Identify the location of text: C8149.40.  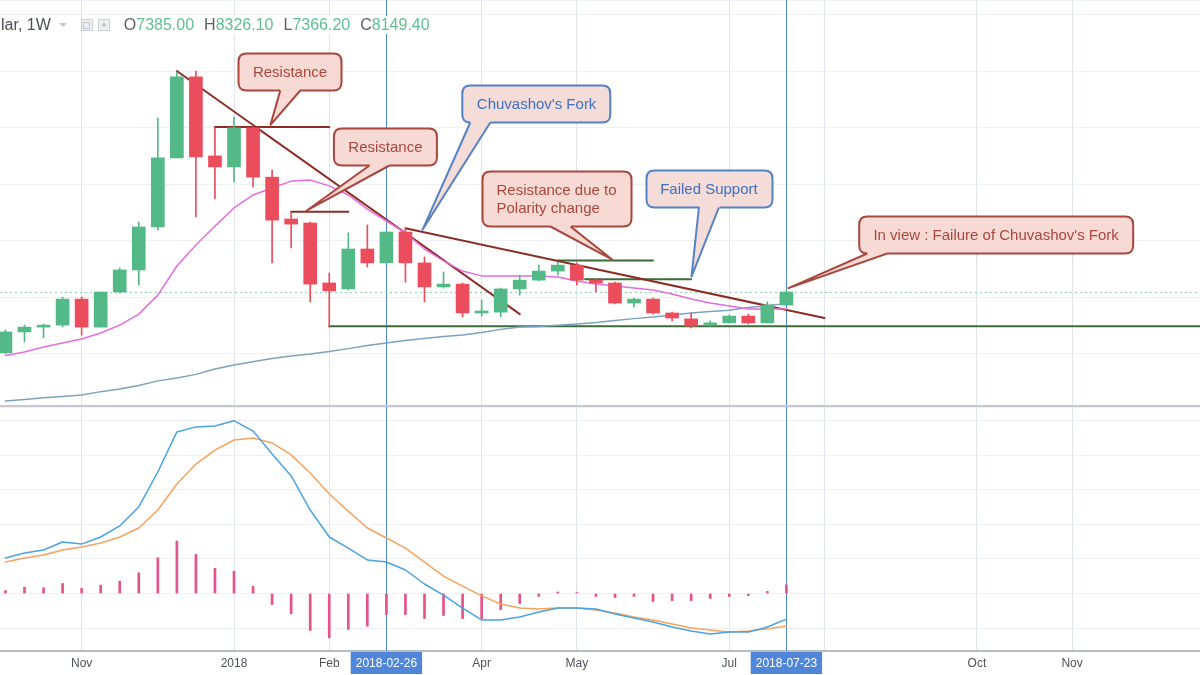
(395, 24).